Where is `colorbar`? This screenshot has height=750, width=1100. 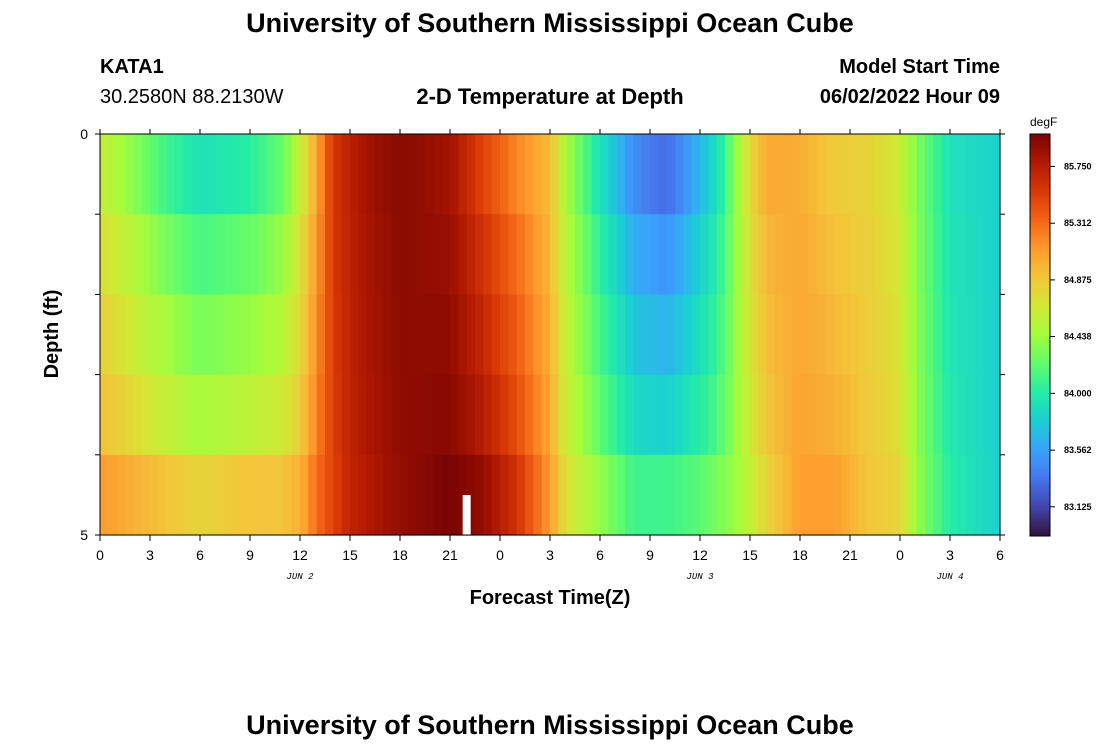
colorbar is located at coordinates (1040, 335).